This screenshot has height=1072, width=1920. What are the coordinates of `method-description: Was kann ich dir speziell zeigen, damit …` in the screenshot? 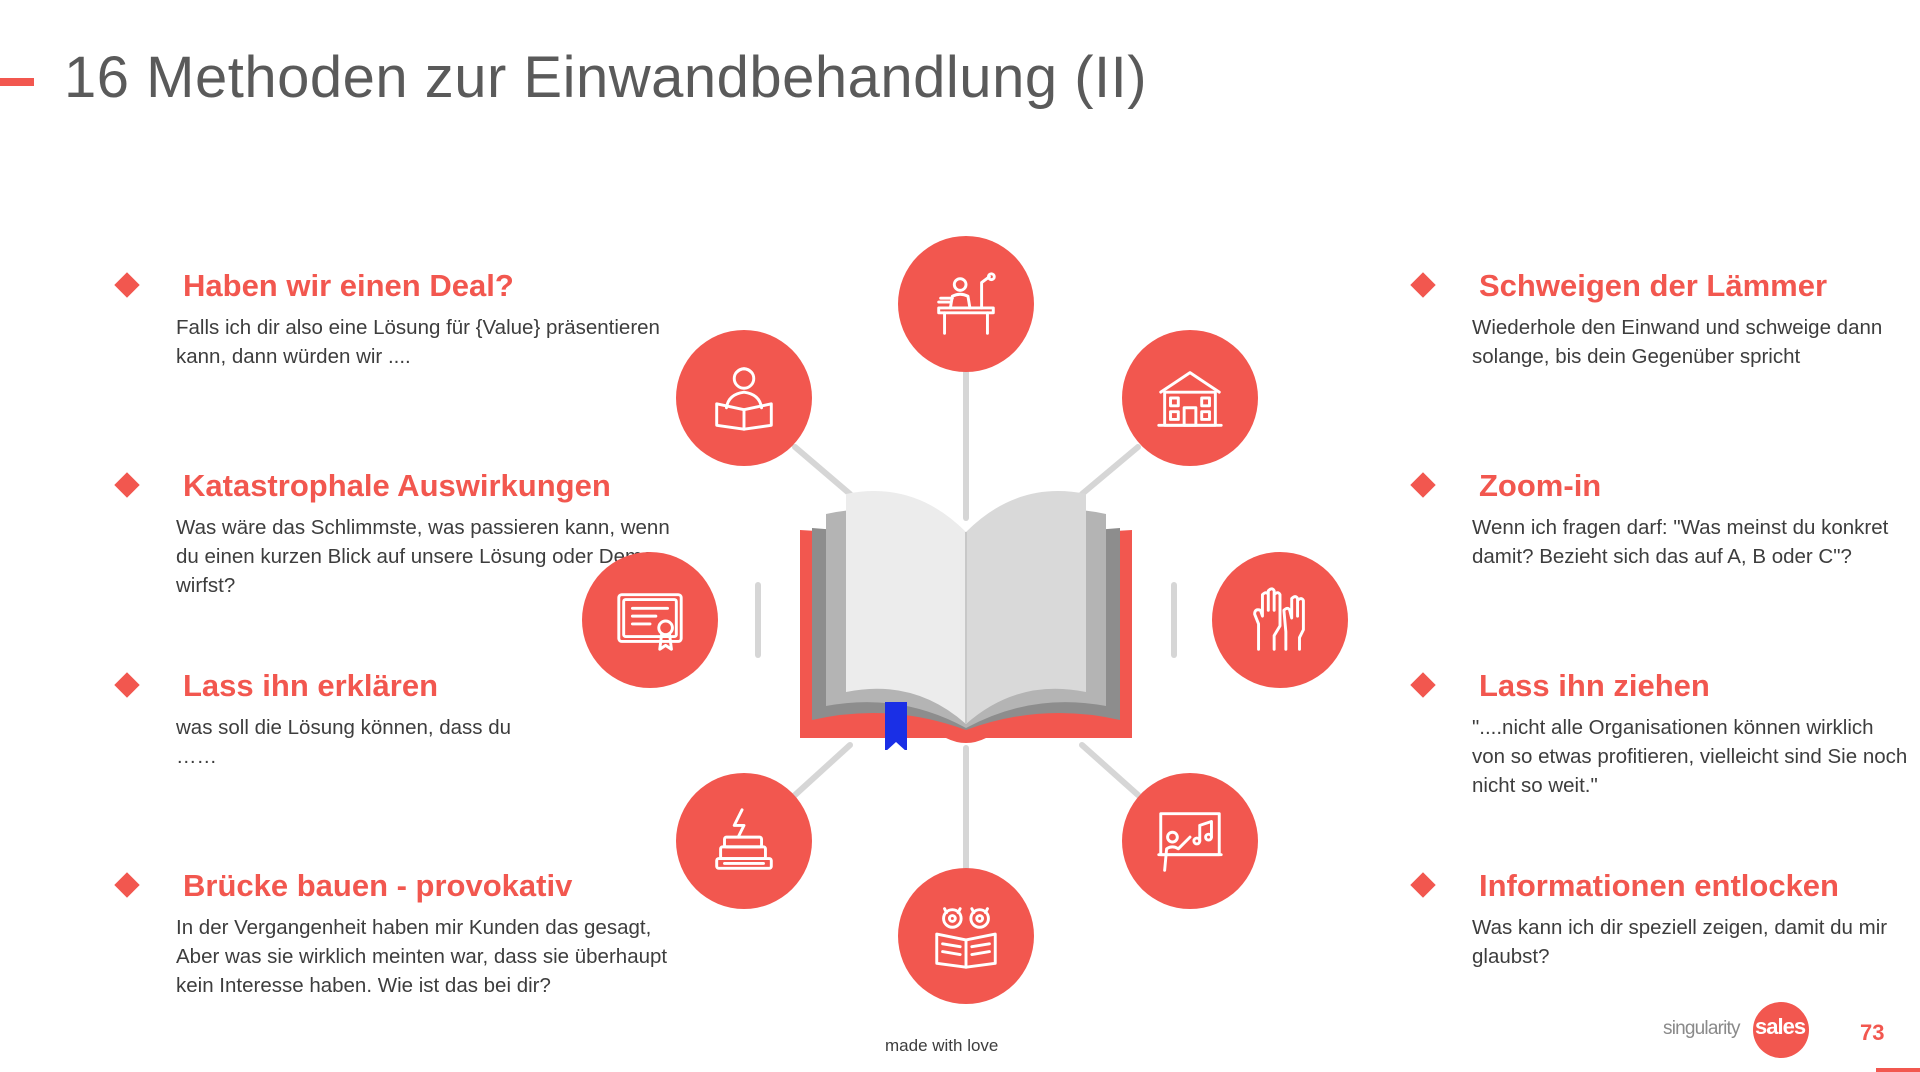 It's located at (1680, 942).